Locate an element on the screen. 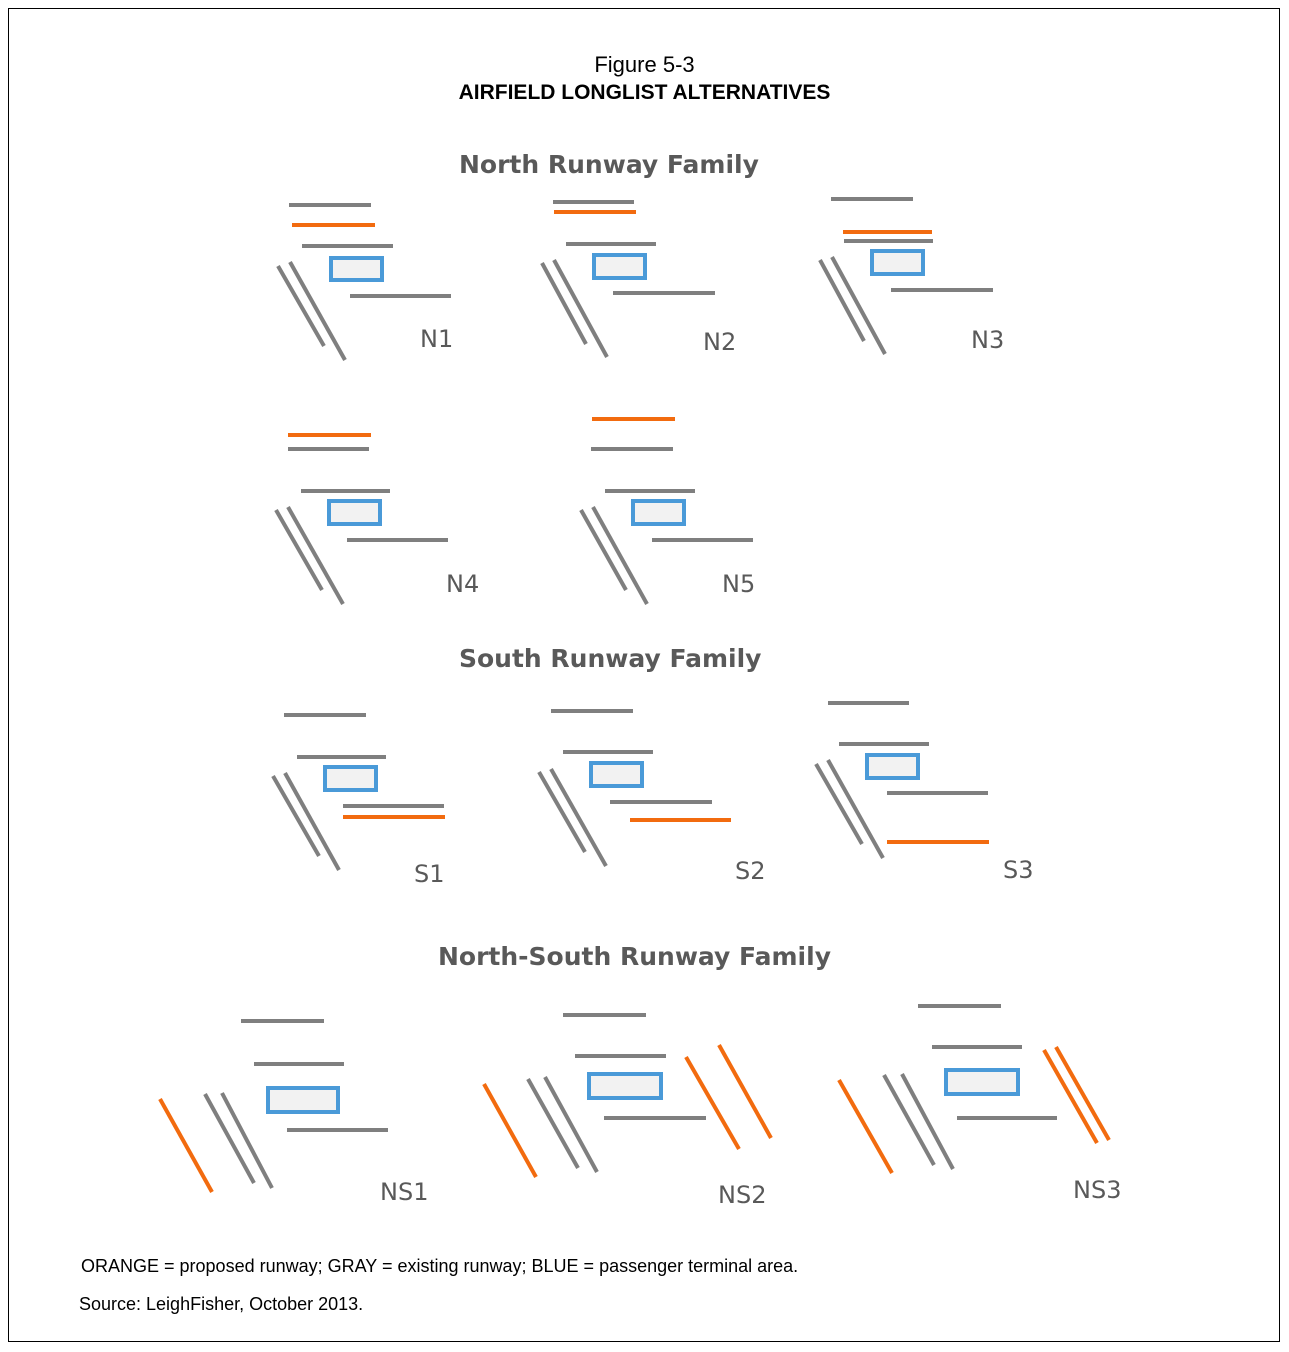 The image size is (1289, 1352). alternative-s1-diagram is located at coordinates (359, 792).